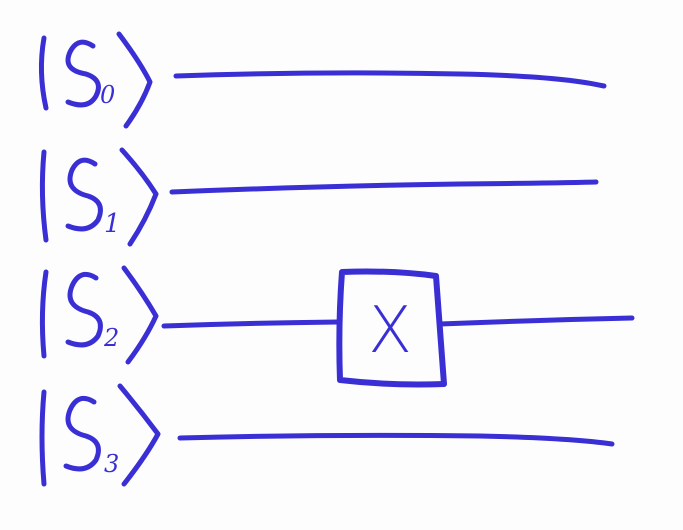 The width and height of the screenshot is (683, 530). I want to click on ket-subscript-0: 0, so click(107, 95).